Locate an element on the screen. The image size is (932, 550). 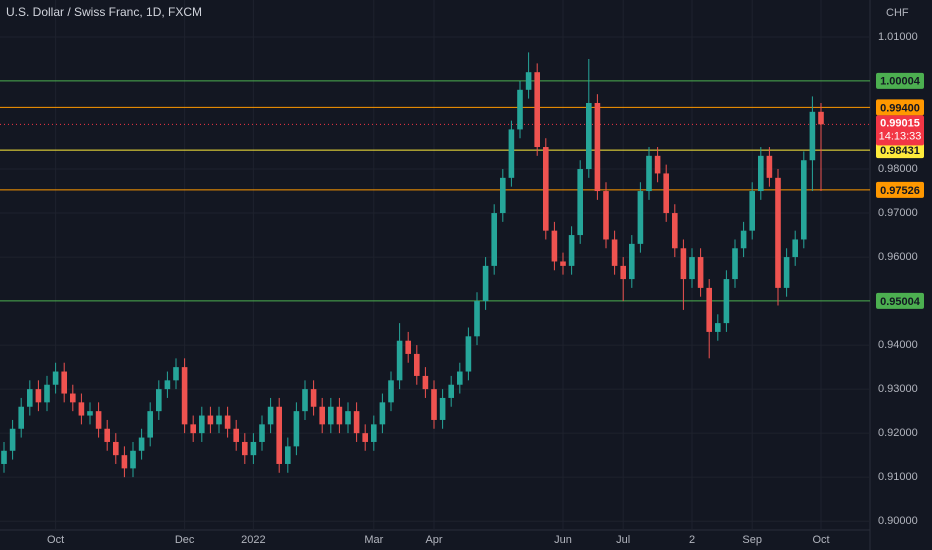
y-tick-label: 1.01000 is located at coordinates (898, 37).